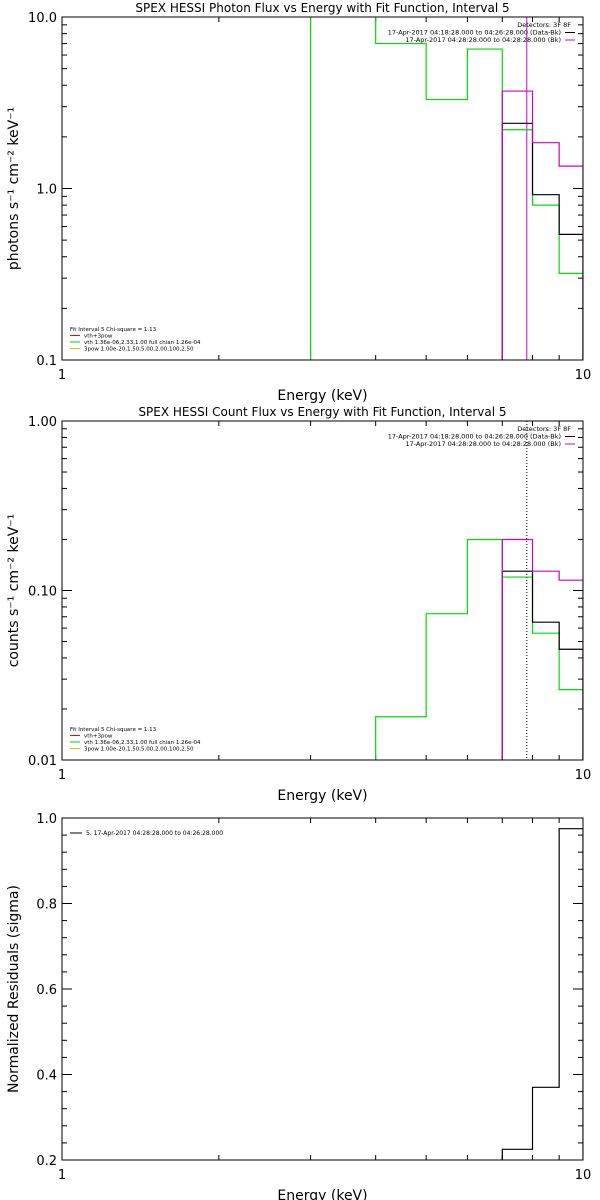 This screenshot has height=1200, width=600. Describe the element at coordinates (42, 422) in the screenshot. I see `y-tick-label: 1.00` at that location.